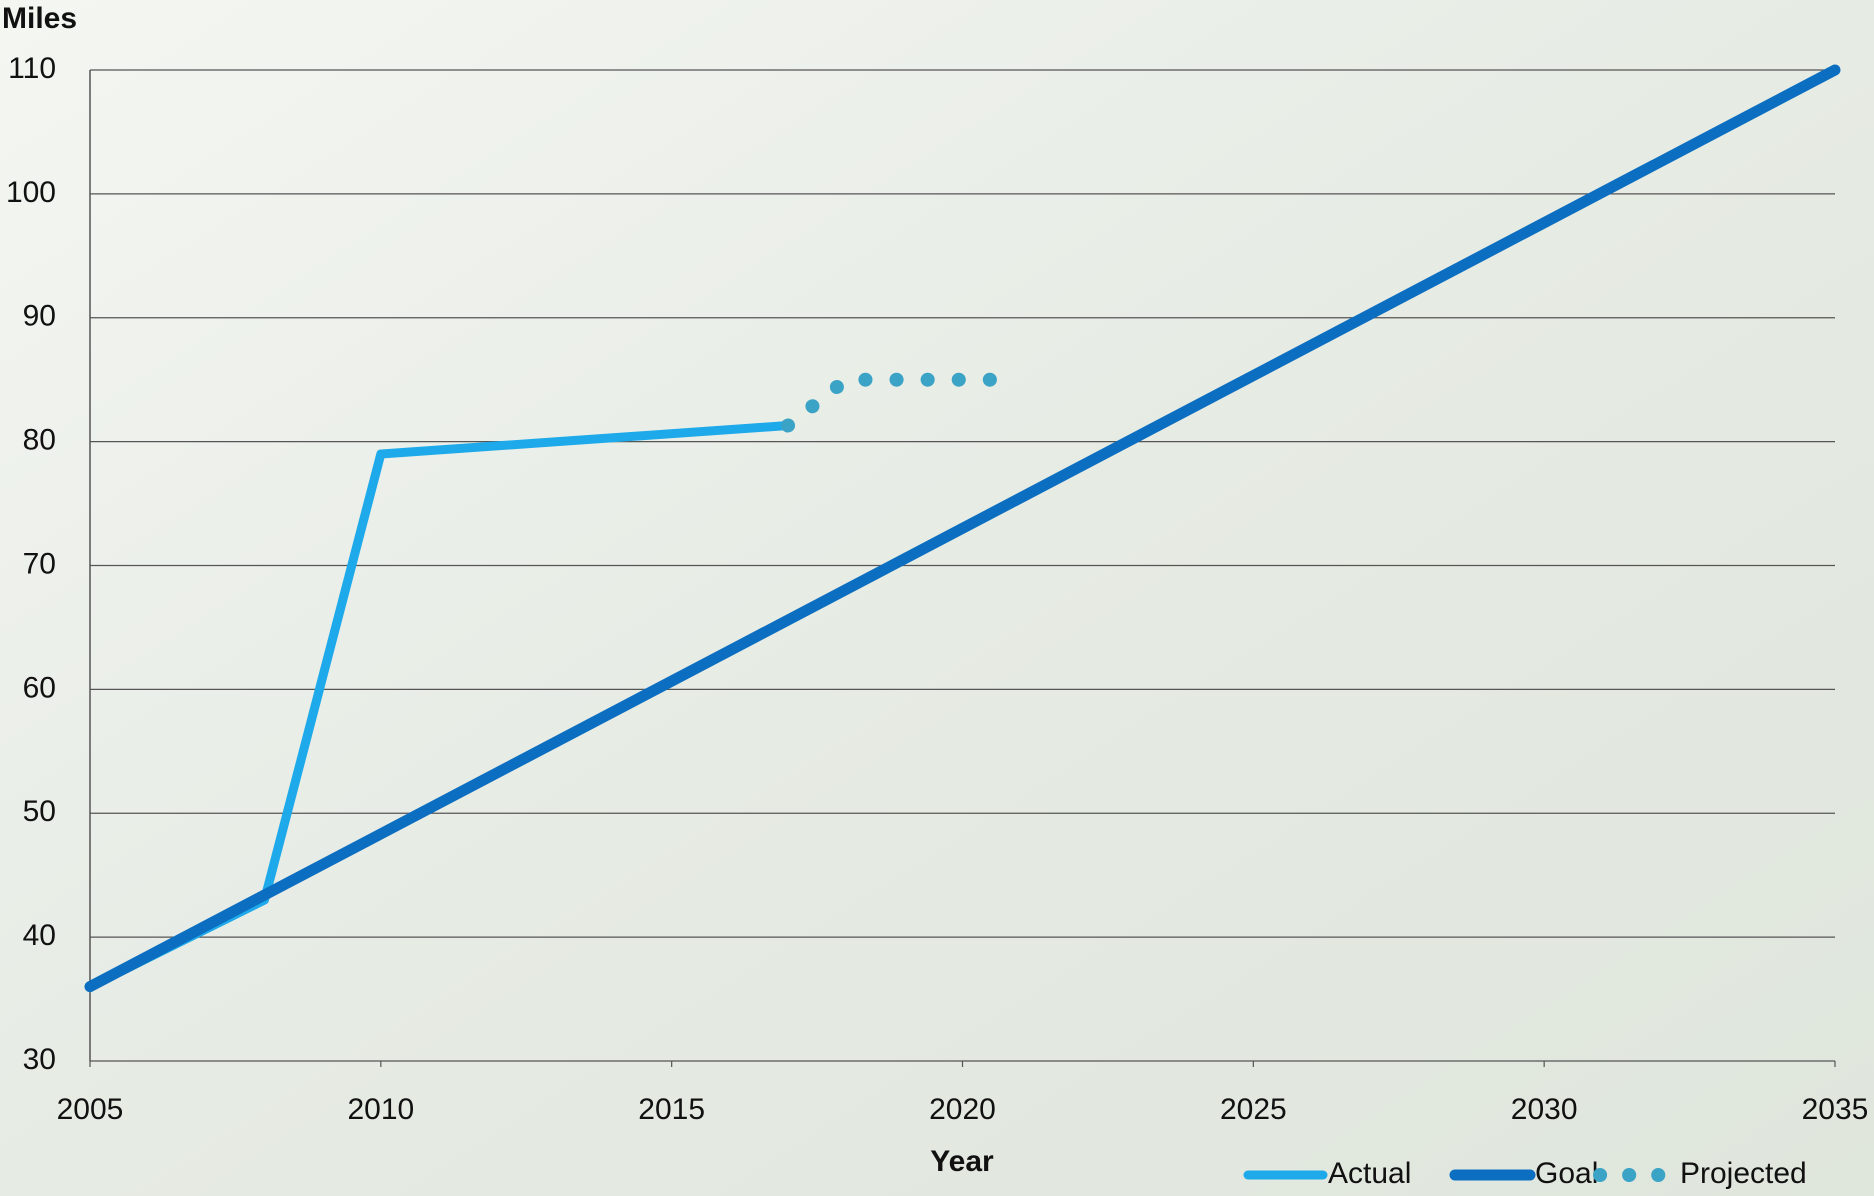 The image size is (1874, 1196). I want to click on x-axis-label: Year, so click(962, 1161).